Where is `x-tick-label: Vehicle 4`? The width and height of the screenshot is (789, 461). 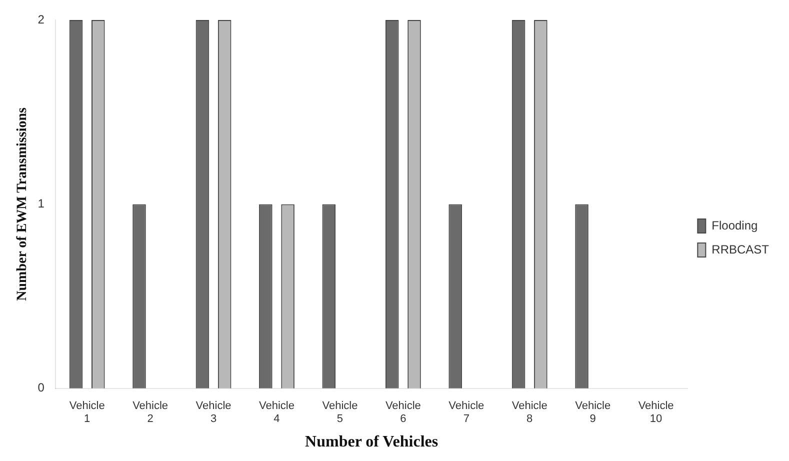
x-tick-label: Vehicle 4 is located at coordinates (276, 413).